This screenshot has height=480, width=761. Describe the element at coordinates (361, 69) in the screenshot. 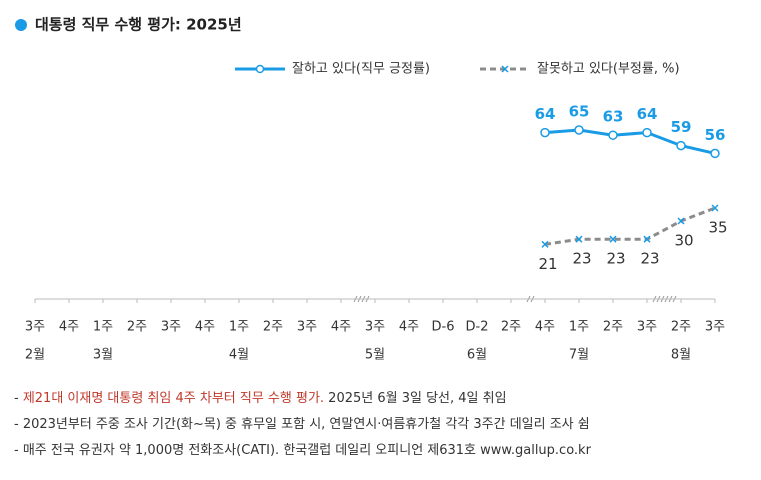

I see `legend-label: 잘하고 있다(직무 긍정률)` at that location.